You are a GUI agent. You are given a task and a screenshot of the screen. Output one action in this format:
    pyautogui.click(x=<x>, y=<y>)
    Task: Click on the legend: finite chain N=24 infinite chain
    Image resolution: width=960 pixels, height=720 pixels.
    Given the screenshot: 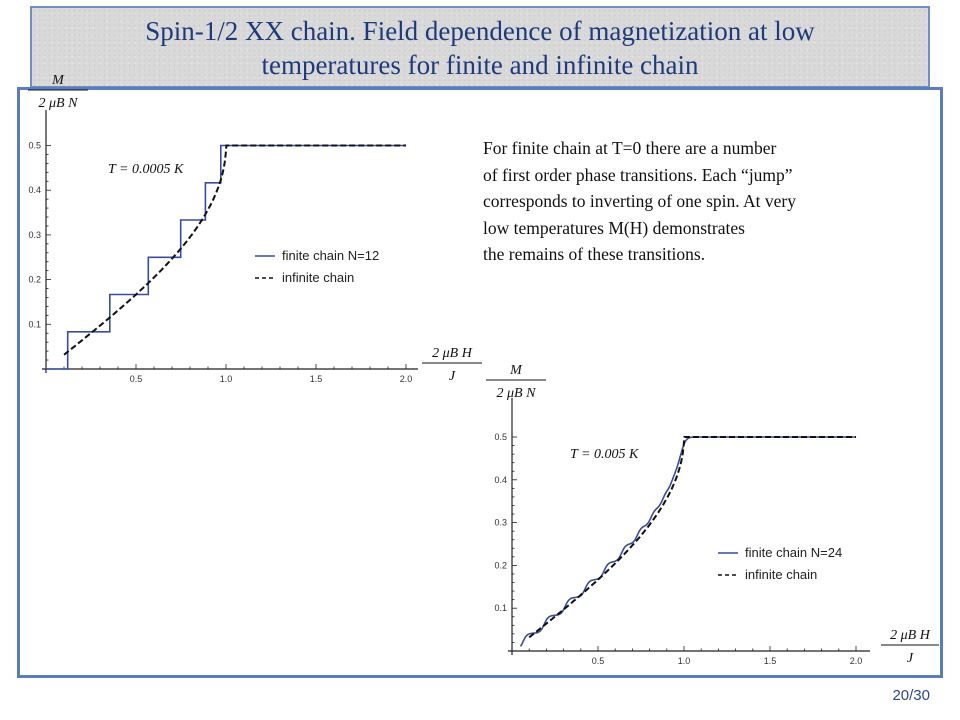 What is the action you would take?
    pyautogui.click(x=780, y=563)
    